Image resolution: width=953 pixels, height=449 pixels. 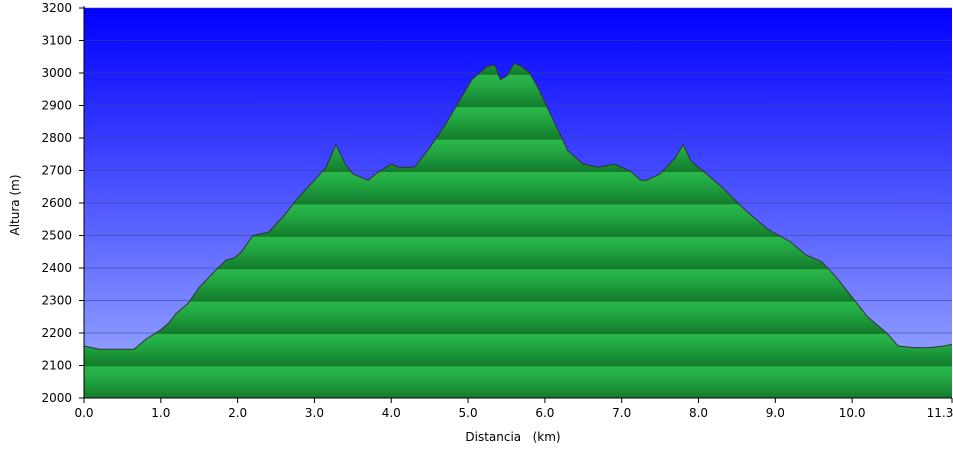 I want to click on y-tick-label: 2400, so click(x=56, y=268).